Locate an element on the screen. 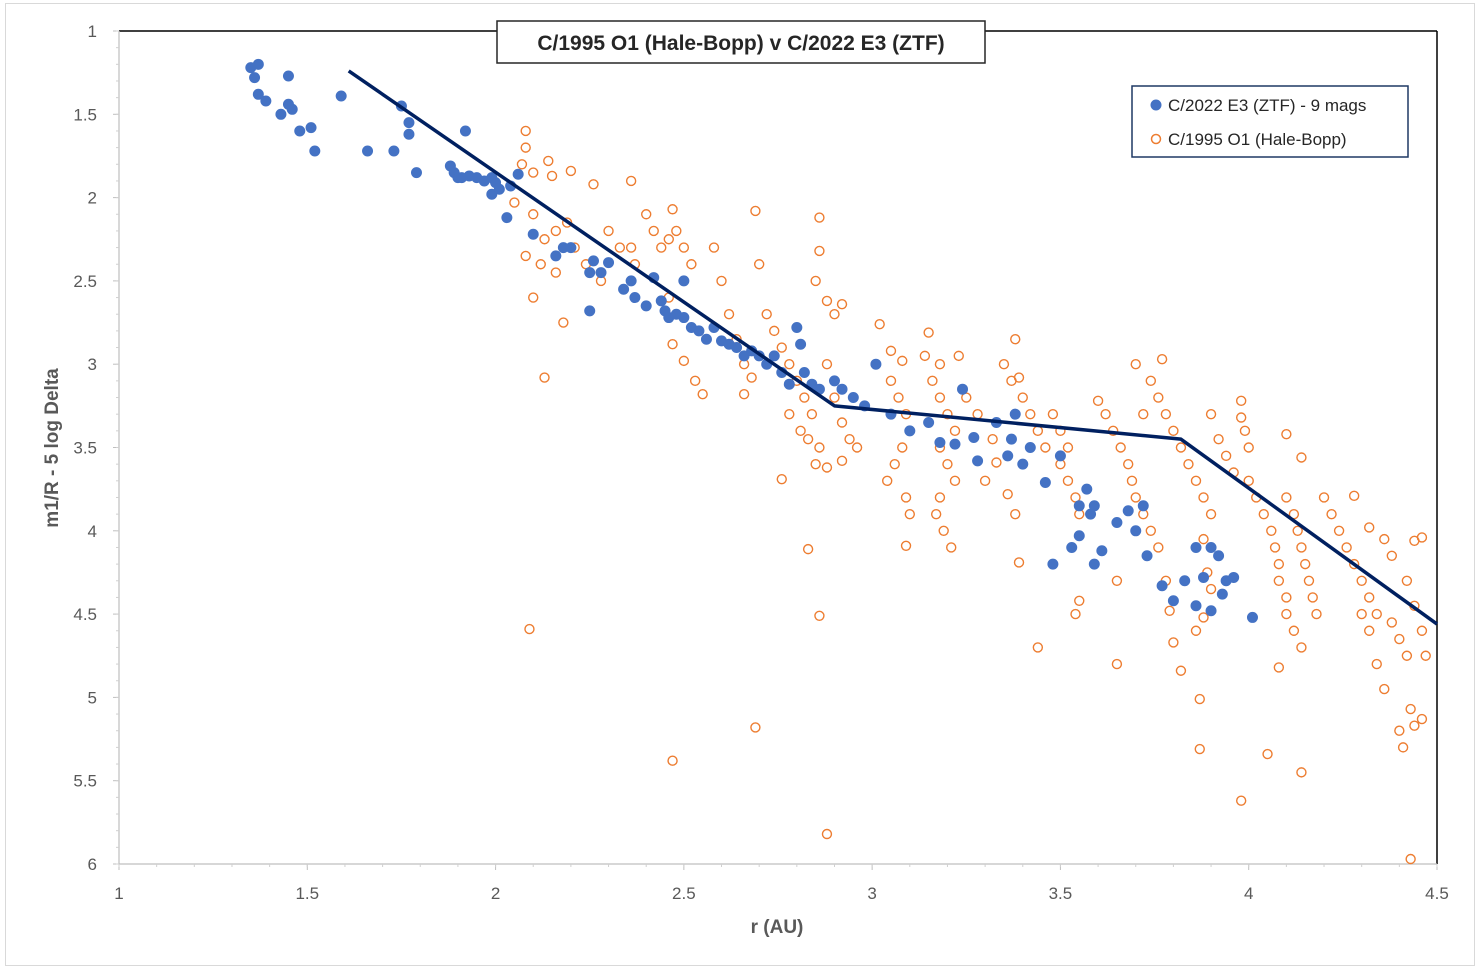 This screenshot has height=973, width=1480. y-tick-label: 4.5 is located at coordinates (85, 614).